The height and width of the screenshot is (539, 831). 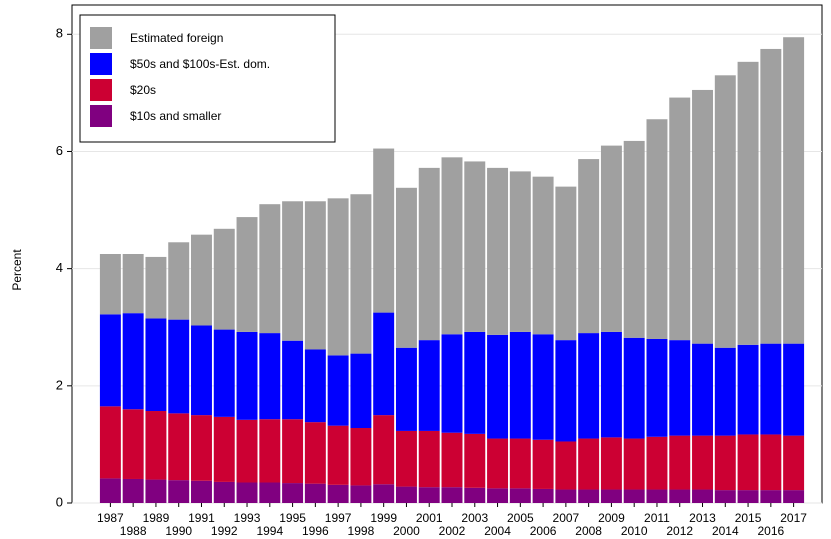 I want to click on x-tick-label: 1998, so click(x=361, y=531).